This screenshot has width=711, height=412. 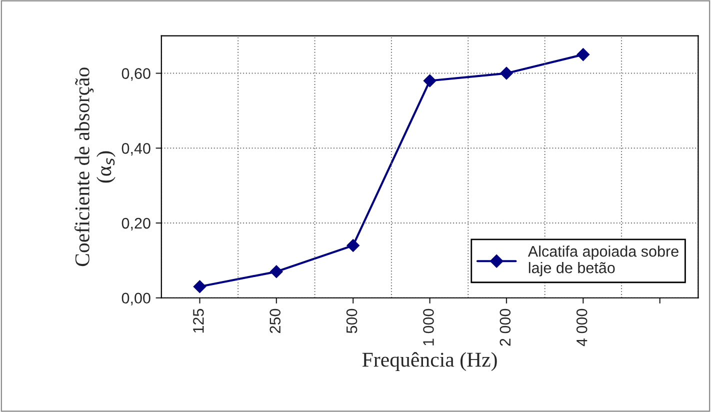 What do you see at coordinates (95, 167) in the screenshot?
I see `y-axis-title: Coeficiente de absorção (α$_{s}$)` at bounding box center [95, 167].